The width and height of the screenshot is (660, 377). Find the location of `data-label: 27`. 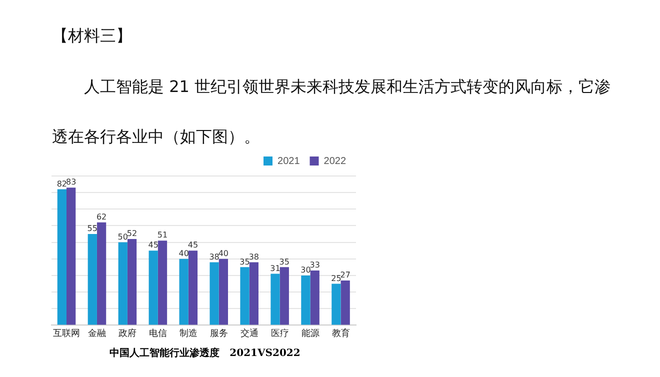

data-label: 27 is located at coordinates (345, 275).